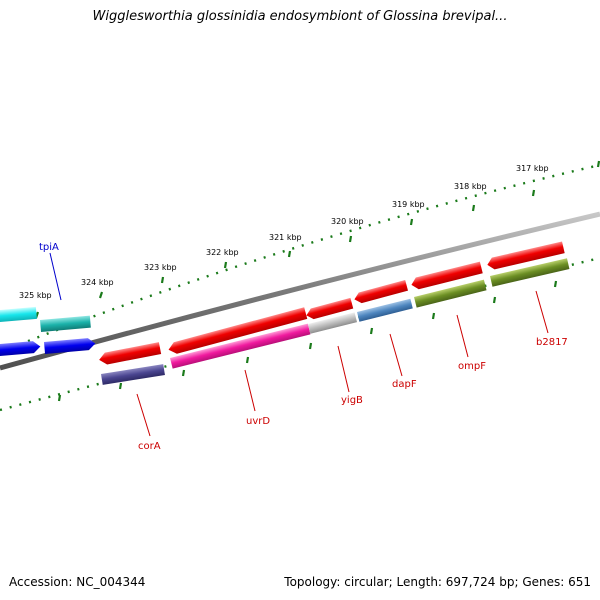  I want to click on leader-line-tpiA, so click(55, 276).